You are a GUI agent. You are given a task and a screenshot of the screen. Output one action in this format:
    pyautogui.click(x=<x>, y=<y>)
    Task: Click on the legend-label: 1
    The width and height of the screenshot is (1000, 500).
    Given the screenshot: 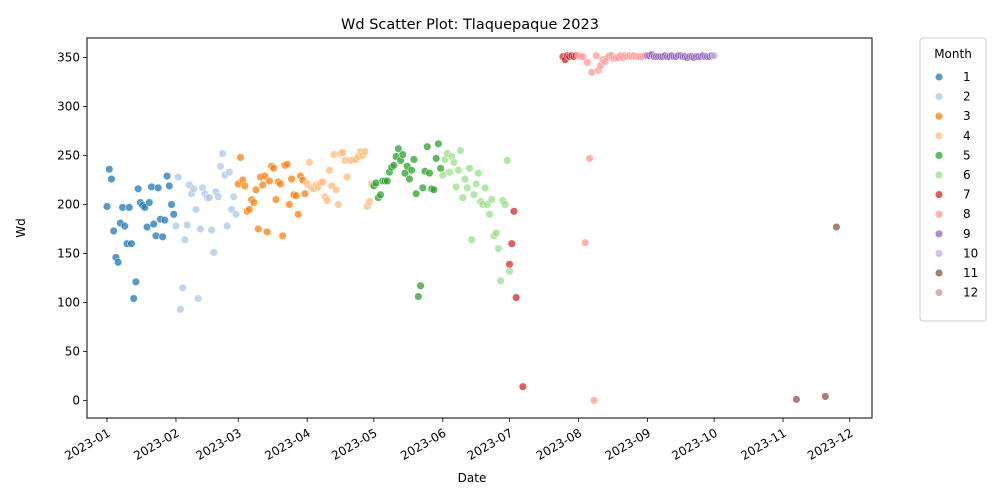 What is the action you would take?
    pyautogui.click(x=967, y=77)
    